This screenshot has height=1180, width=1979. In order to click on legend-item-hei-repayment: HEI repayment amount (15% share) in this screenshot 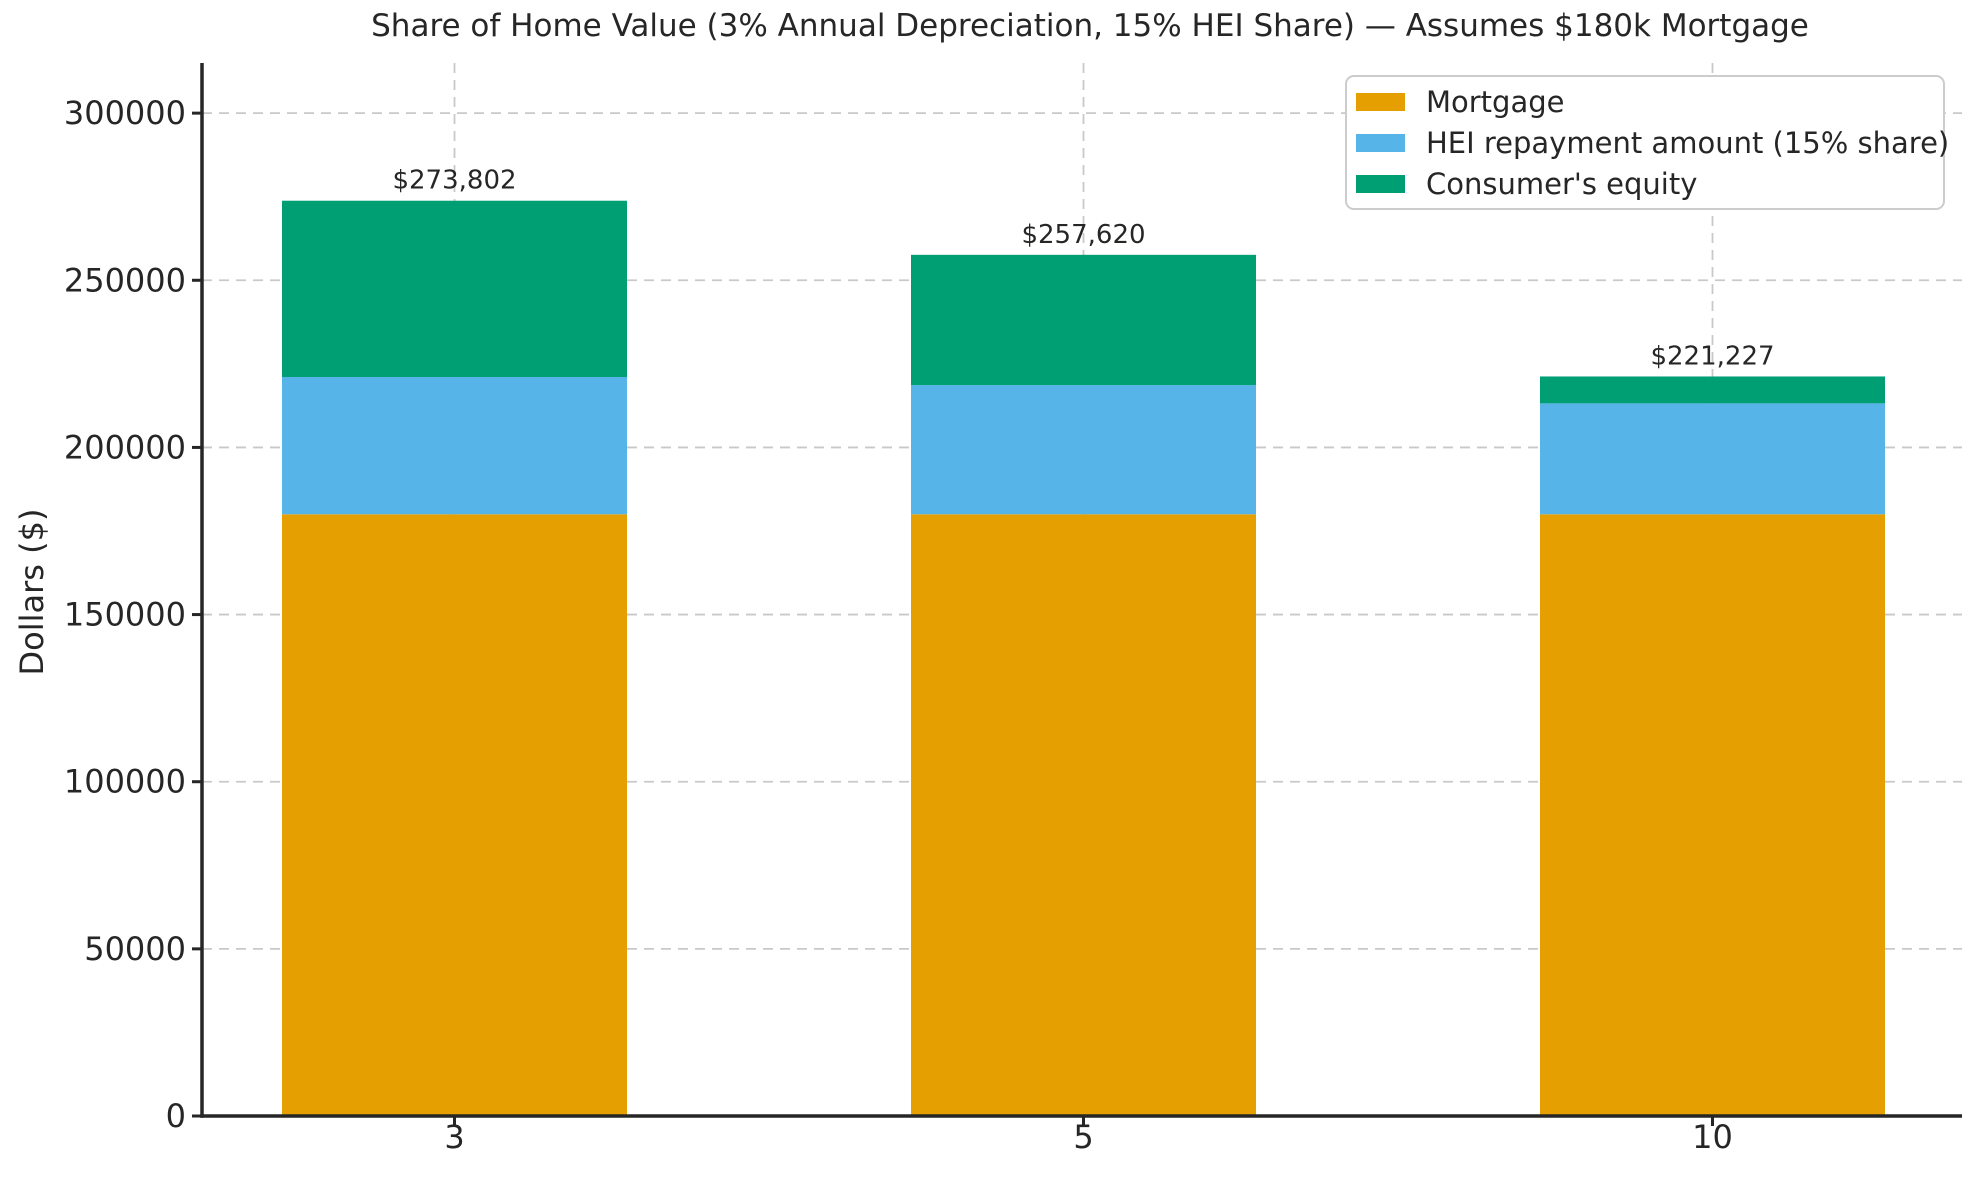, I will do `click(1648, 143)`.